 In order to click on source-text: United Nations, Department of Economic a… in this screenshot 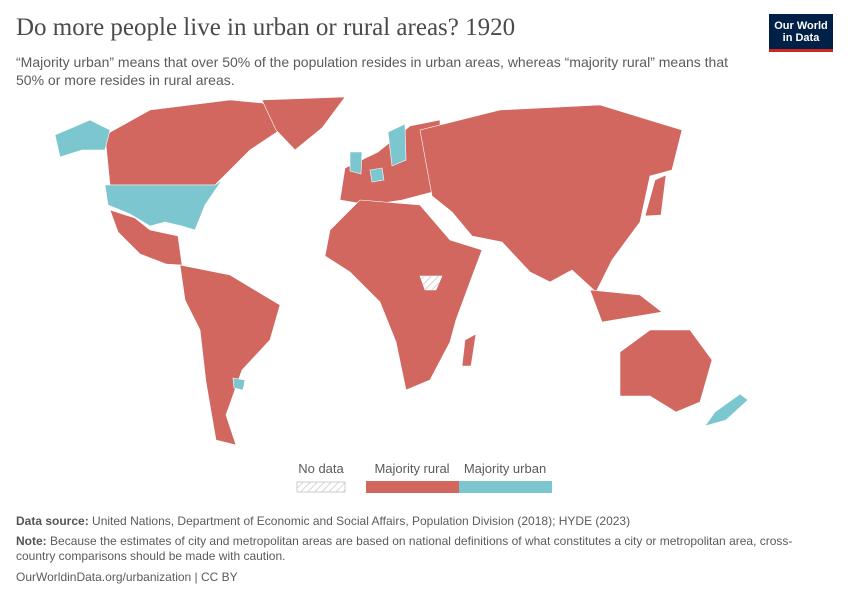, I will do `click(361, 521)`.